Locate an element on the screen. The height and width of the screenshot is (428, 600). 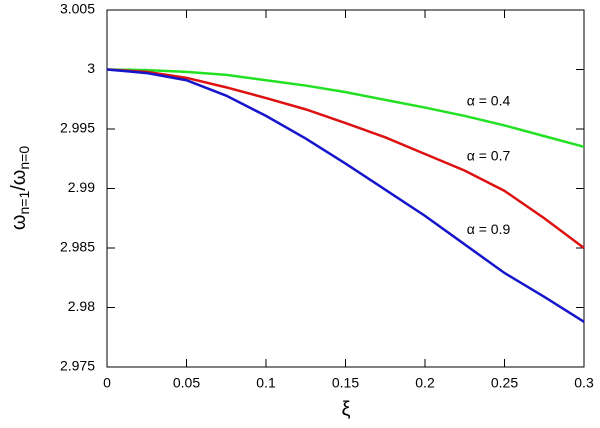
x-axis-label: ξ is located at coordinates (346, 409).